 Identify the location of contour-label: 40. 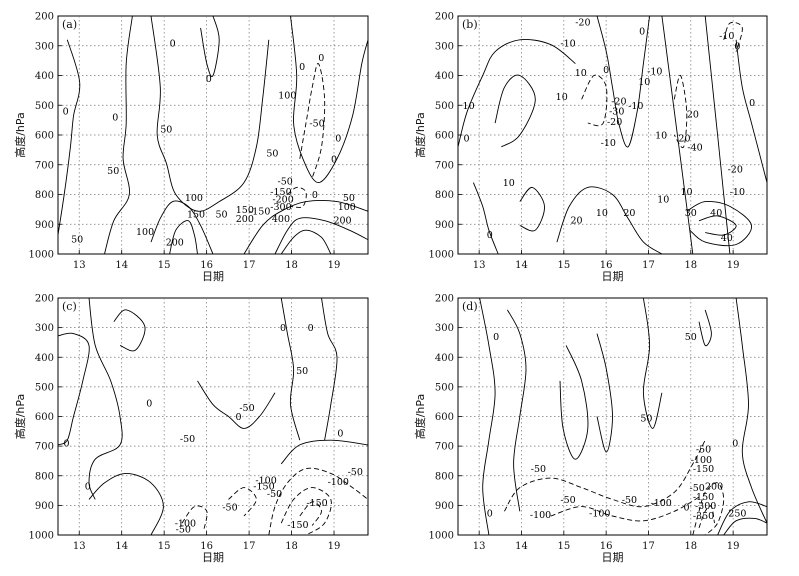
(716, 213).